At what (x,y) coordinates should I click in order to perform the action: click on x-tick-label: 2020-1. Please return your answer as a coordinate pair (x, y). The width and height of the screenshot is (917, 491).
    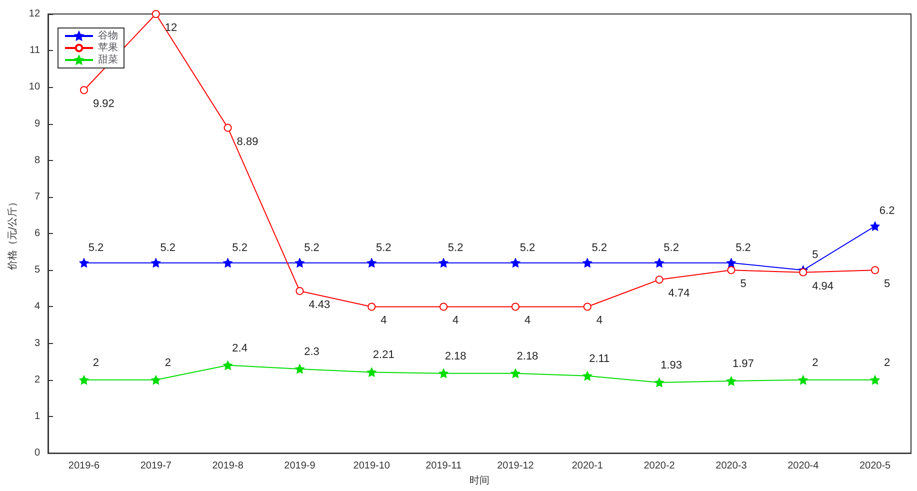
    Looking at the image, I should click on (588, 466).